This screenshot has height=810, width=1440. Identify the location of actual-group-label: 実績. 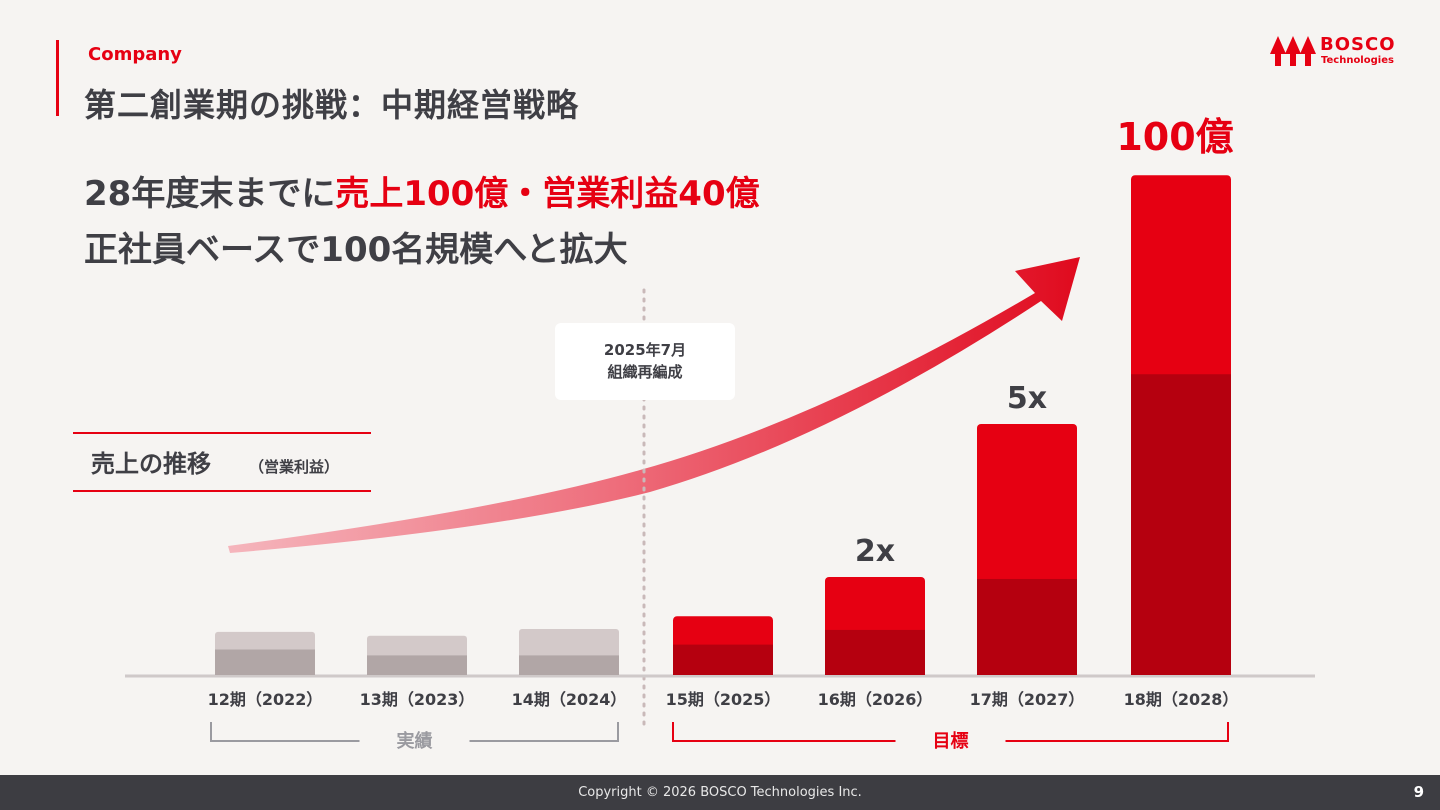
(415, 741).